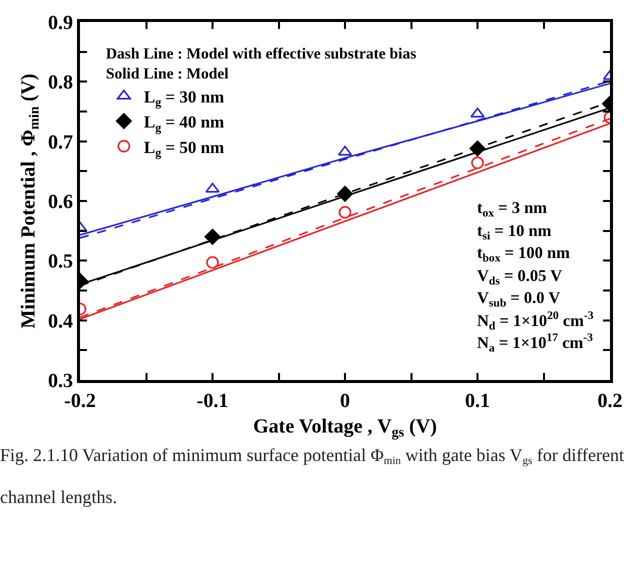  Describe the element at coordinates (184, 149) in the screenshot. I see `legend-label: L$_{g}$ = 50 nm` at that location.